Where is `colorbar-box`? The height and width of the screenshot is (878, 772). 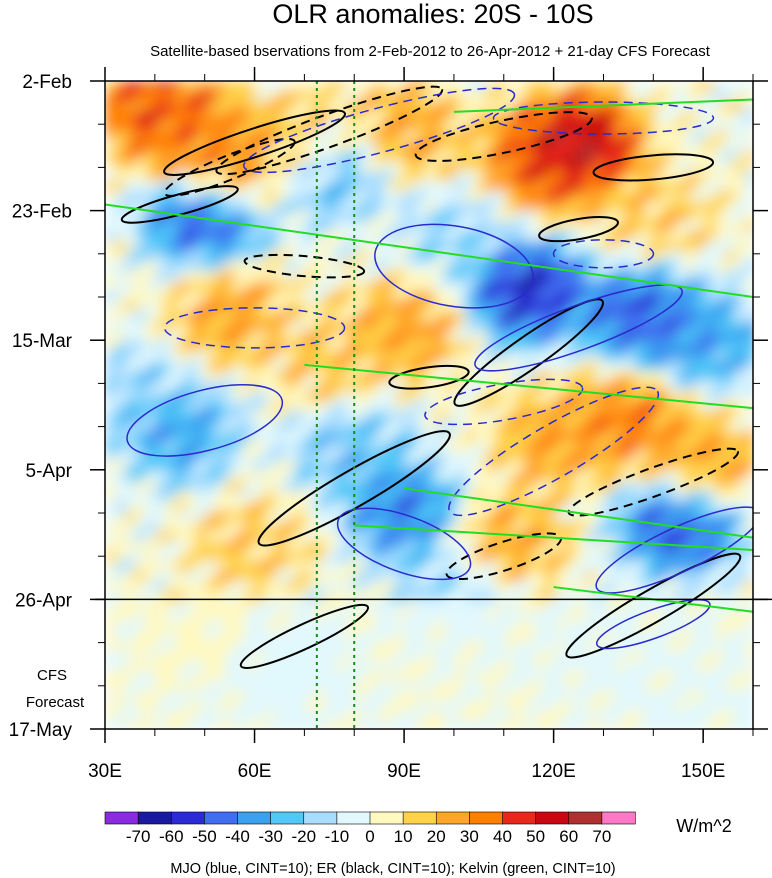 colorbar-box is located at coordinates (121, 818).